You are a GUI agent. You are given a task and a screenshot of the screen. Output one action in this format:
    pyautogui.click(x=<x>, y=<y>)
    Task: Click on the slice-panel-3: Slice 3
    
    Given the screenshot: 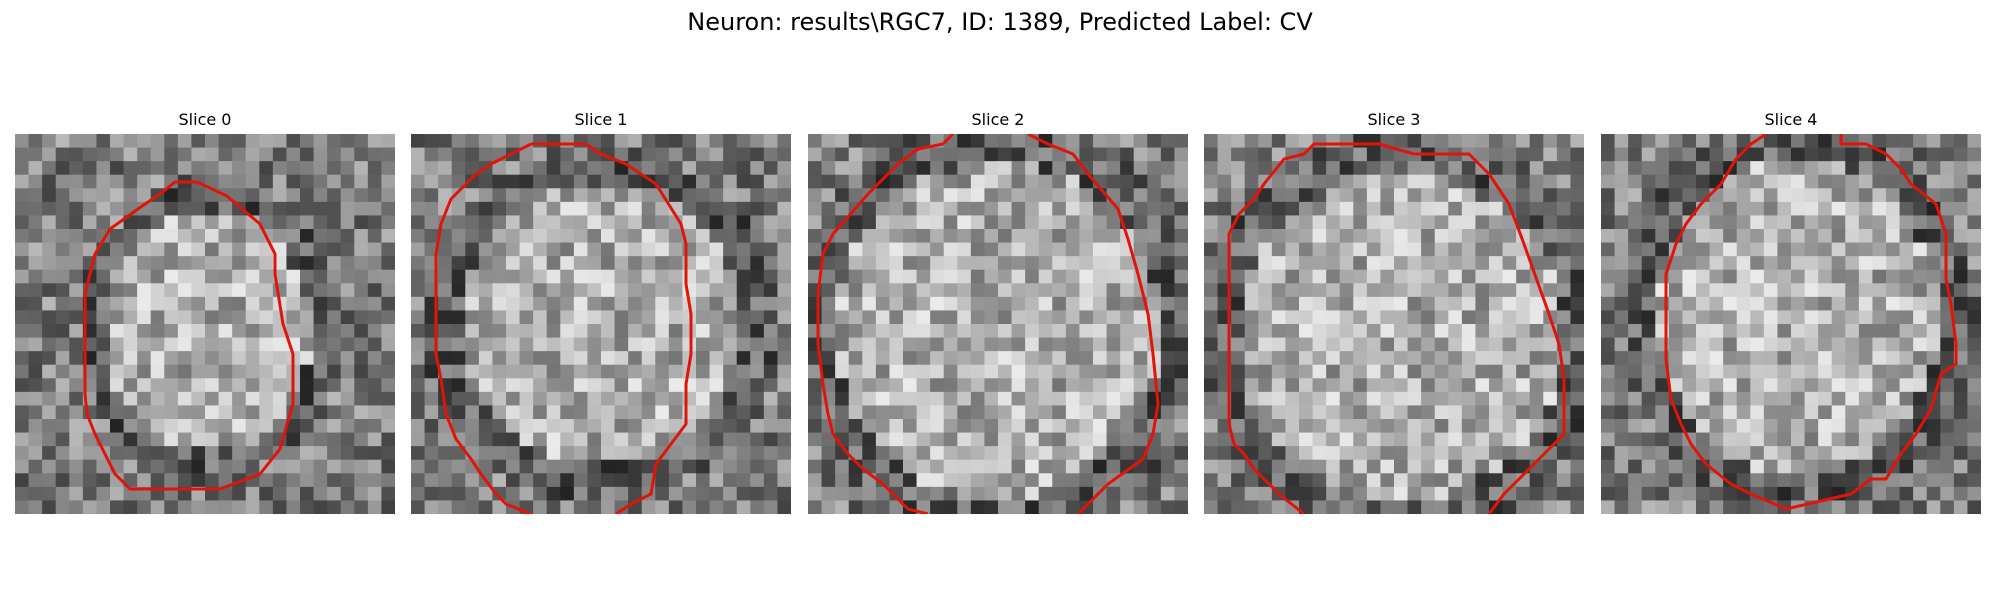 What is the action you would take?
    pyautogui.click(x=1394, y=312)
    